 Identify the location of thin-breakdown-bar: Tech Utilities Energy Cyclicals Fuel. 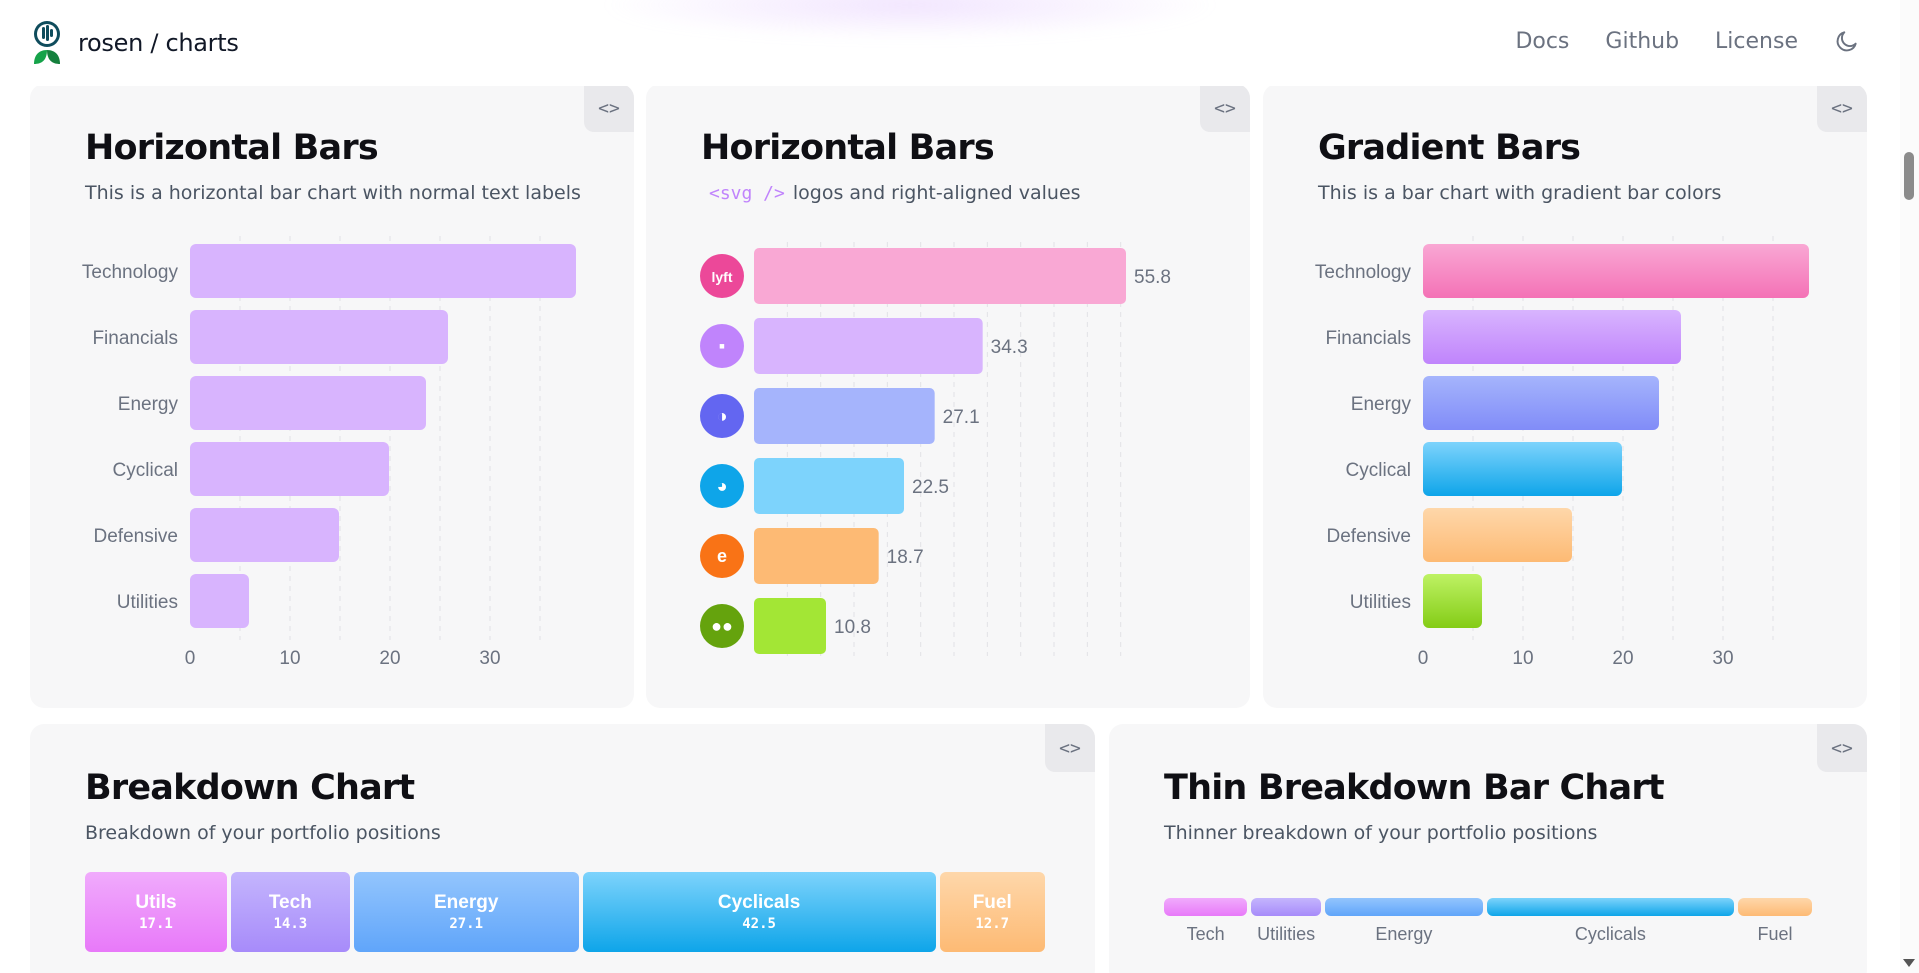
(1488, 921).